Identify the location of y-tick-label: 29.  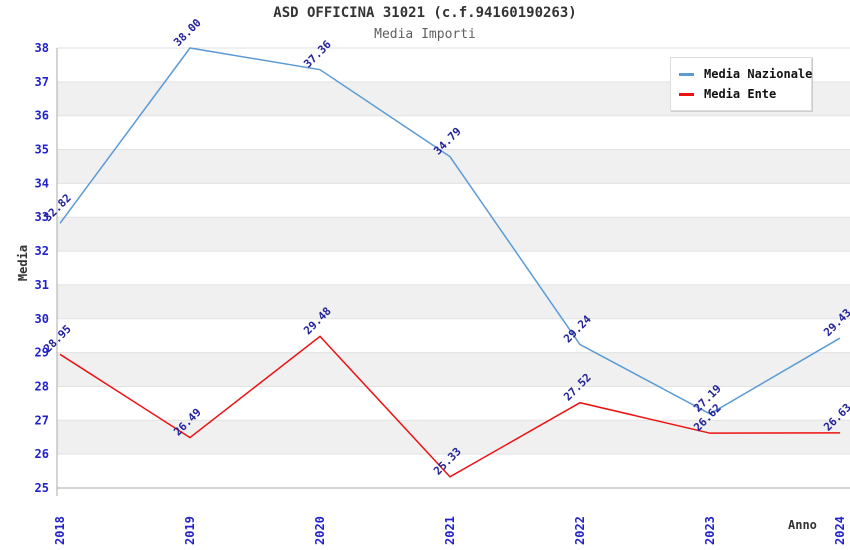
(42, 353).